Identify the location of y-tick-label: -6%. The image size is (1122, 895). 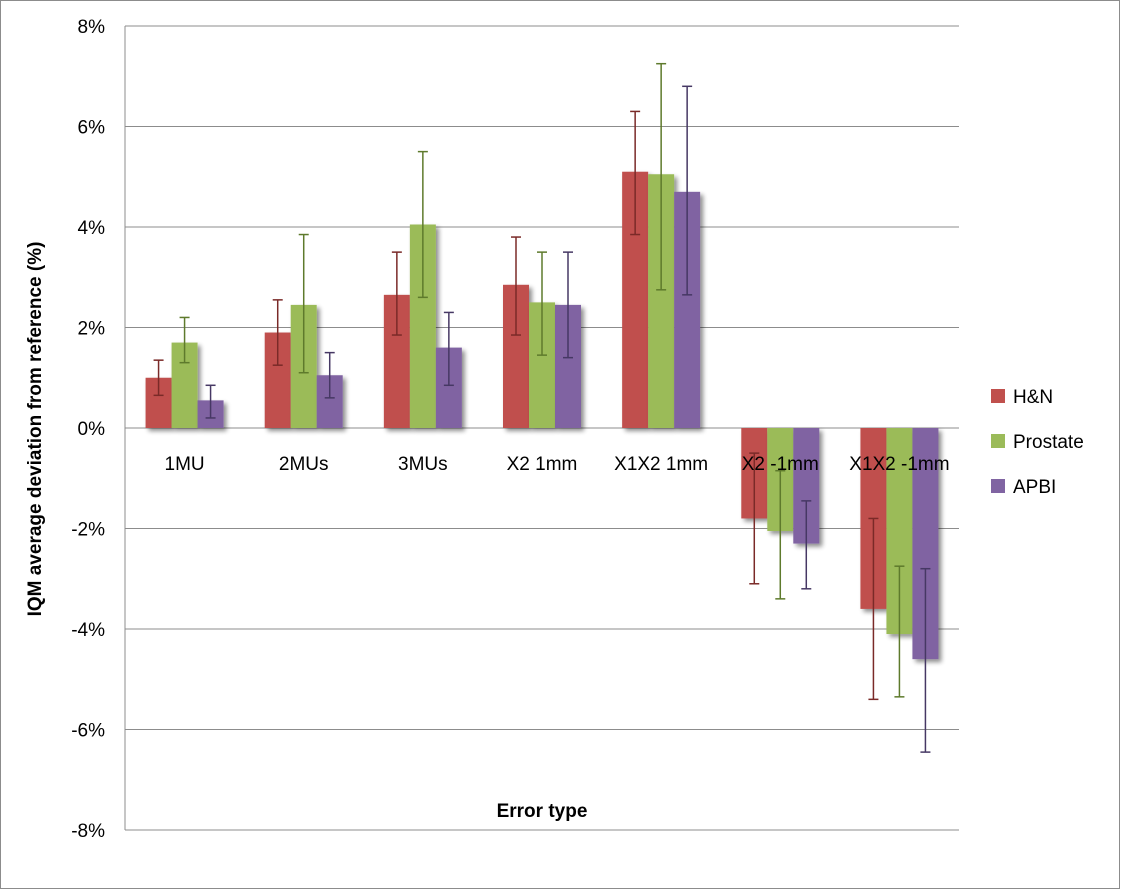
(88, 731).